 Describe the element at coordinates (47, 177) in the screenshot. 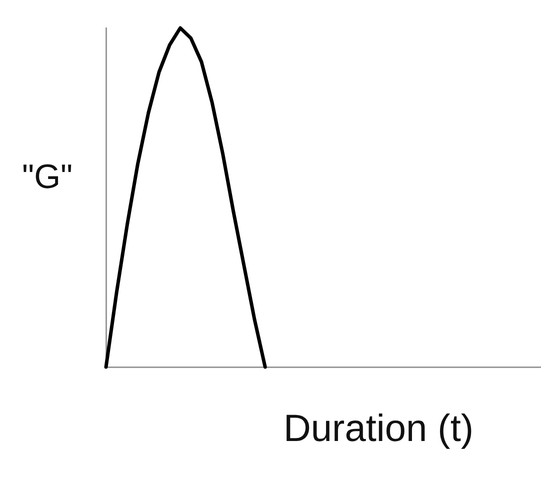

I see `y-axis-title: "G"` at that location.